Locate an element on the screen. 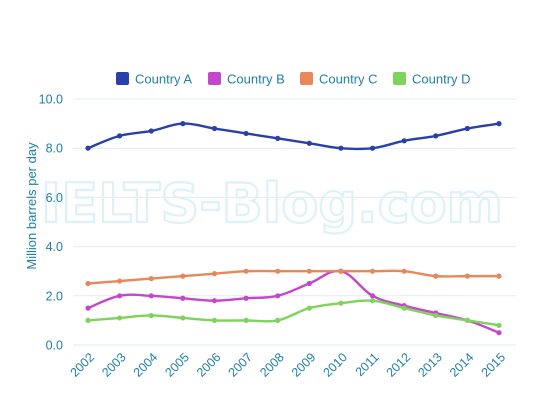 This screenshot has width=540, height=405. y-axis-title-group: Million barrels per day is located at coordinates (31, 206).